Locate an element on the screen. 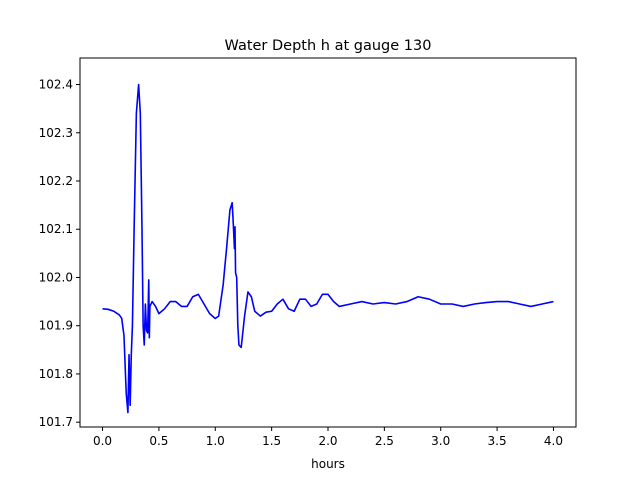 The image size is (640, 480). x-tick-label: 1.5 is located at coordinates (271, 441).